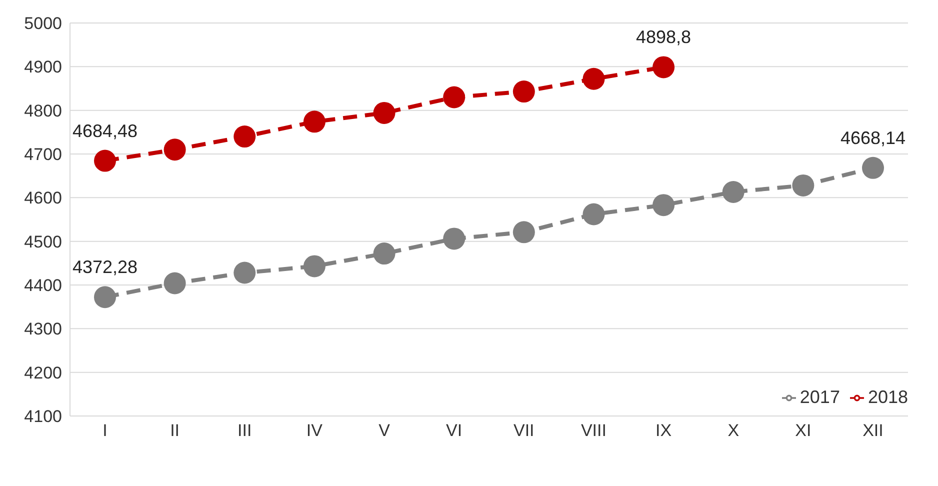 This screenshot has height=486, width=938. What do you see at coordinates (105, 430) in the screenshot?
I see `x-tick-label: I` at bounding box center [105, 430].